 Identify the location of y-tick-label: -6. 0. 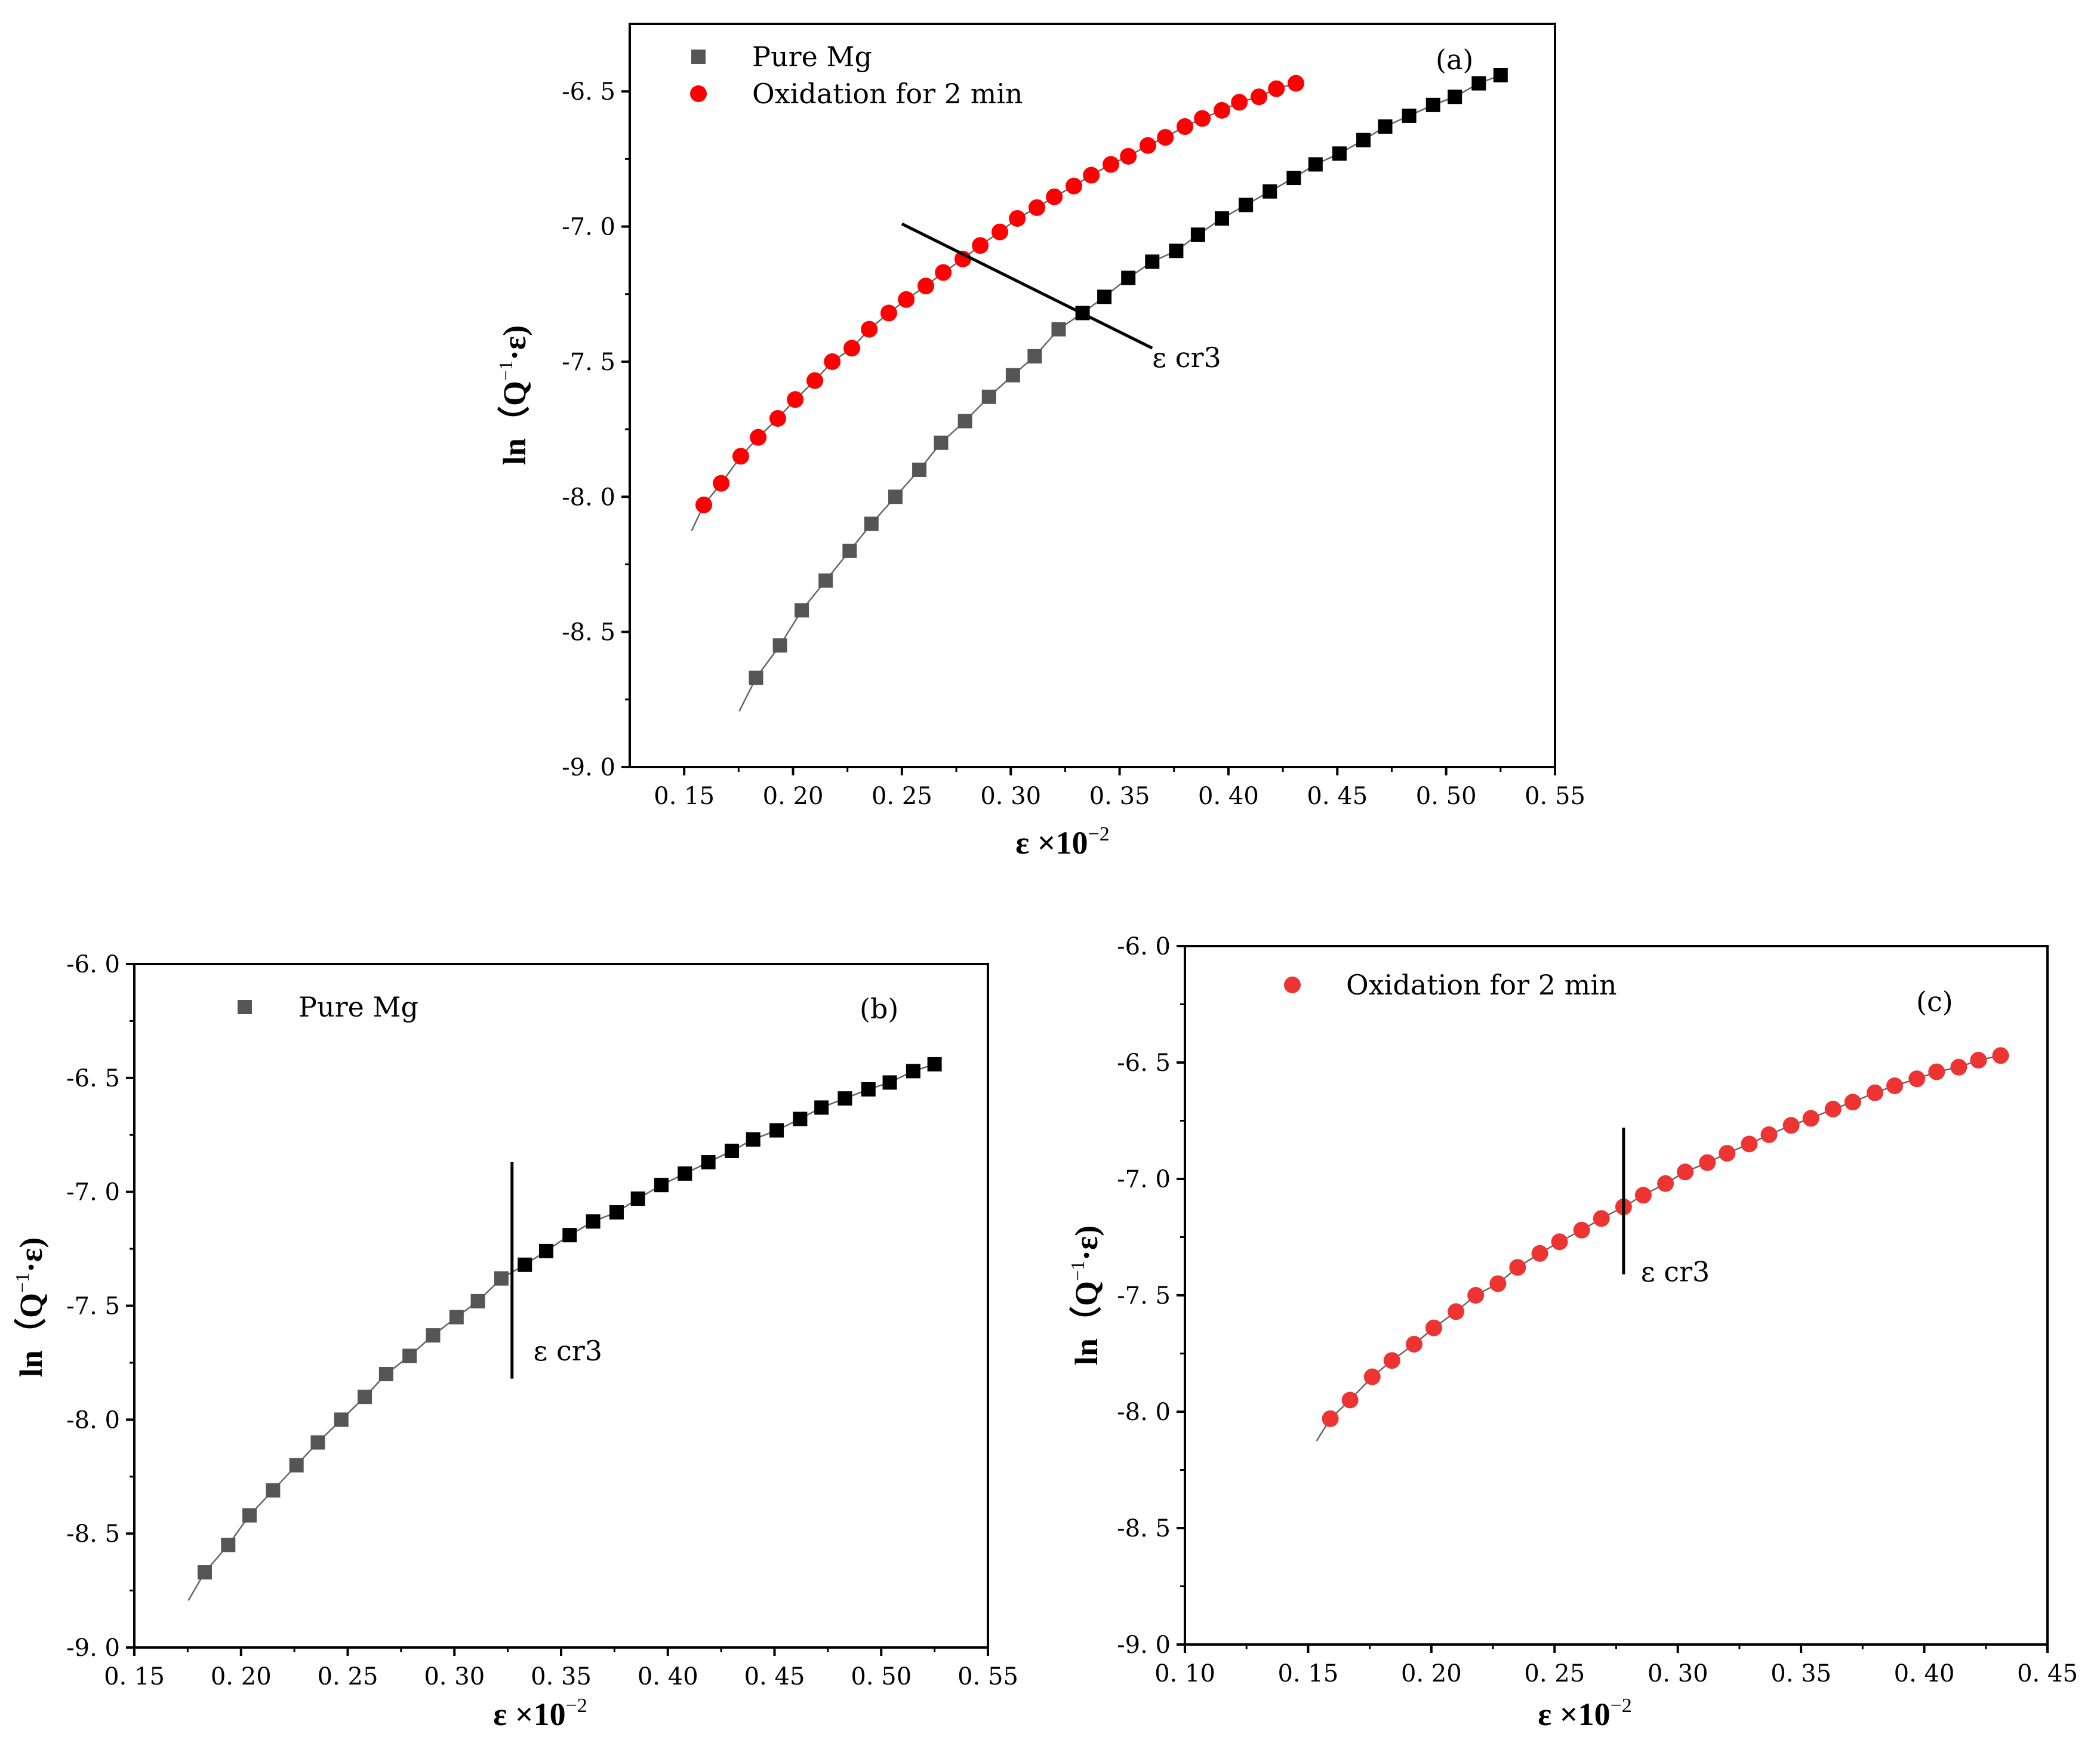
(1144, 946).